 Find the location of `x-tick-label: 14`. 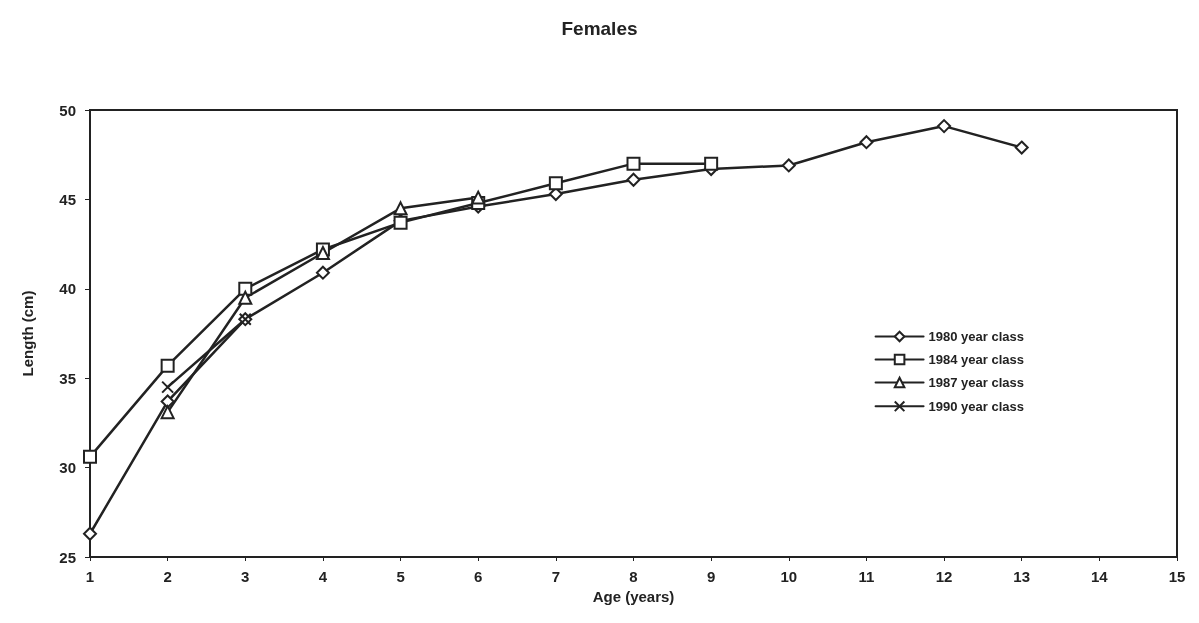

x-tick-label: 14 is located at coordinates (1100, 576).